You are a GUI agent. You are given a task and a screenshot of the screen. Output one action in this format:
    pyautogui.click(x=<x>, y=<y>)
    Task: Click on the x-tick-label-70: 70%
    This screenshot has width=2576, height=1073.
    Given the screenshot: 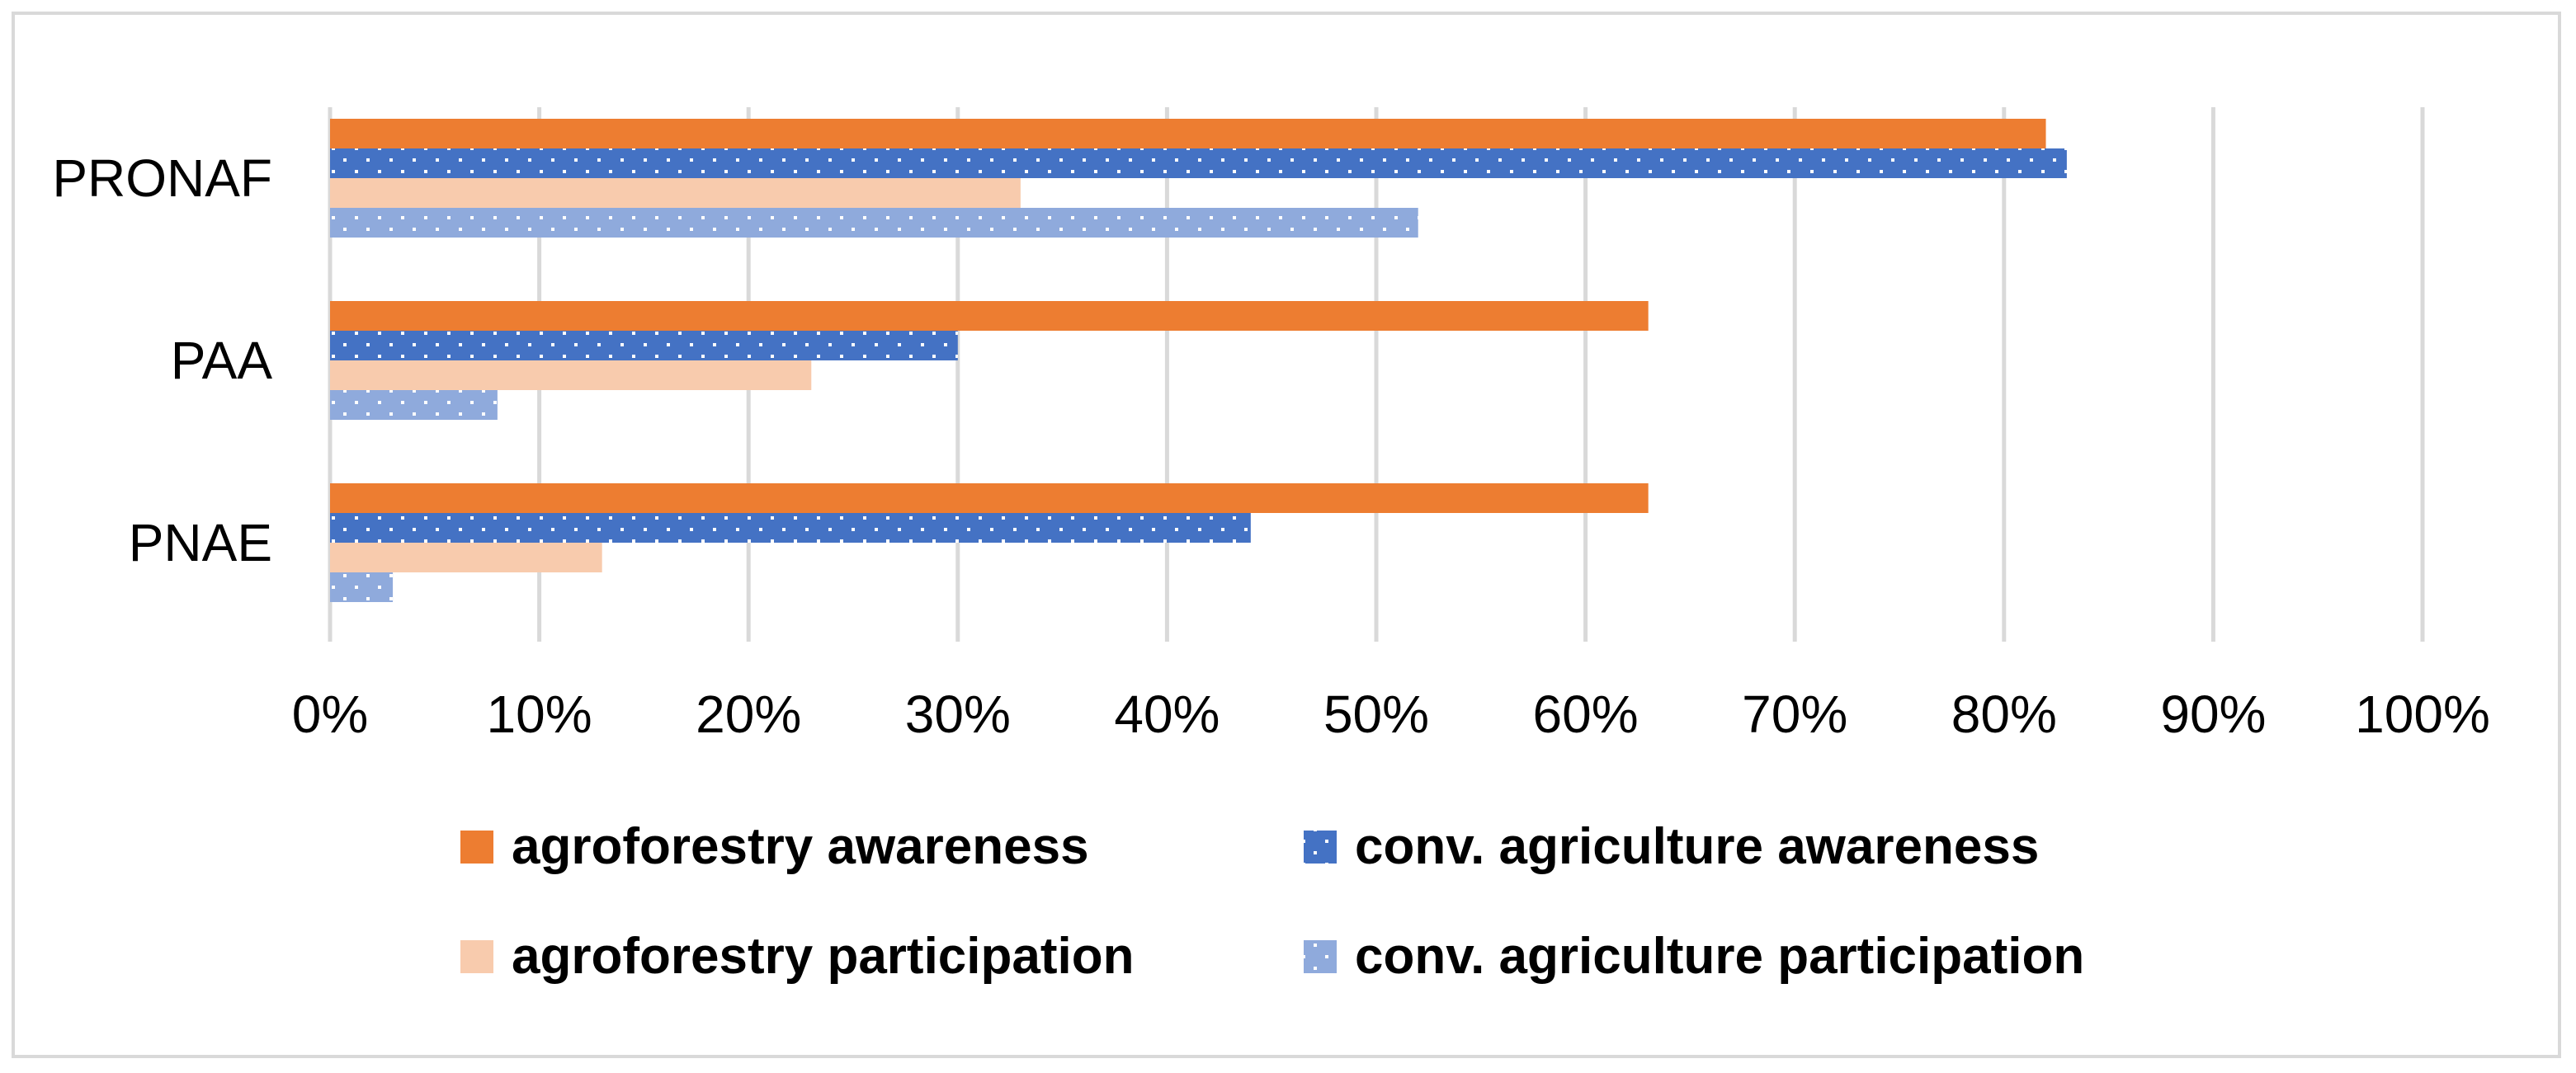 What is the action you would take?
    pyautogui.click(x=1794, y=714)
    